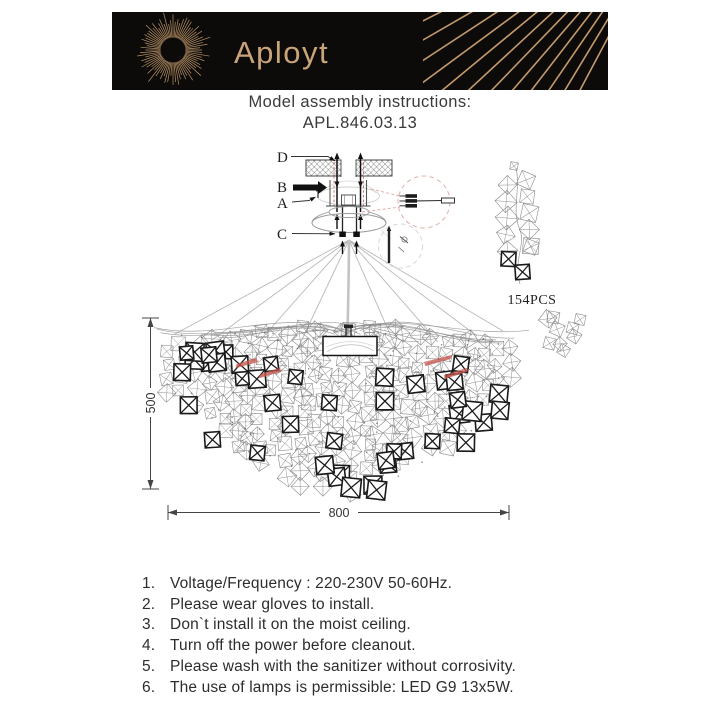  I want to click on wire-connector-detail, so click(408, 202).